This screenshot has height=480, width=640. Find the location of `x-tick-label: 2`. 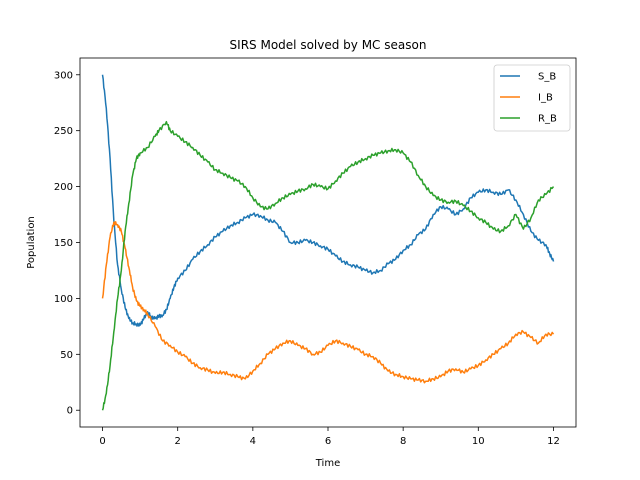

x-tick-label: 2 is located at coordinates (178, 441).